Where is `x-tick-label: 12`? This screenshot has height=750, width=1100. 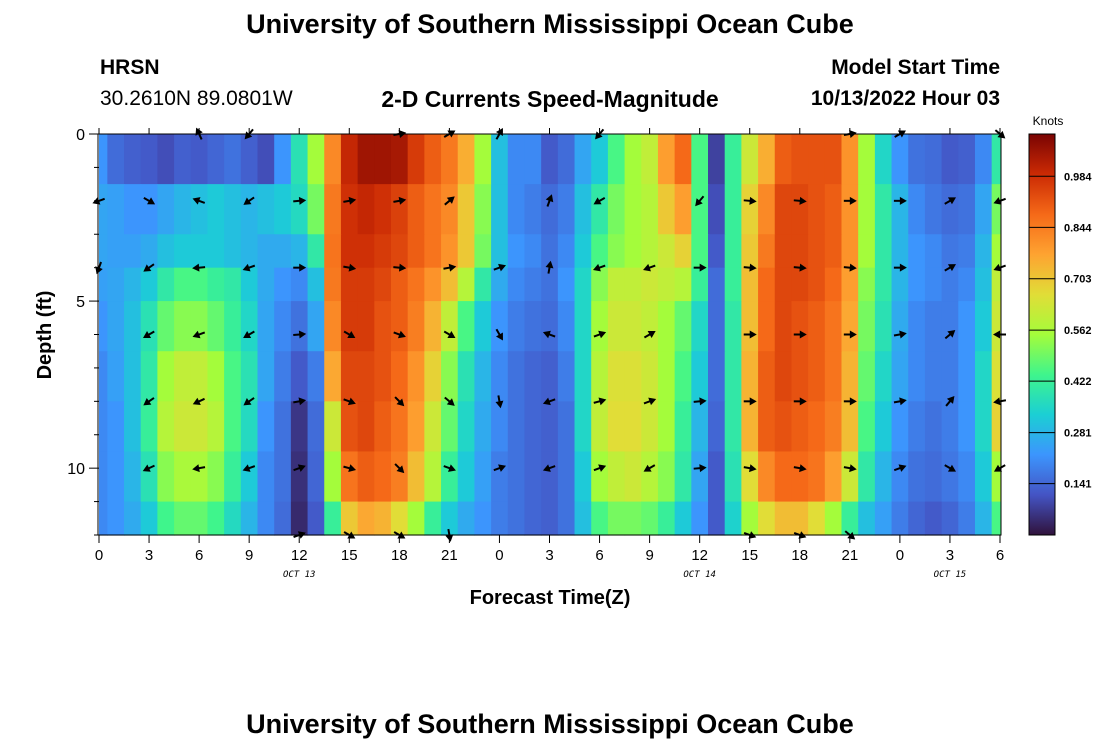 x-tick-label: 12 is located at coordinates (699, 555).